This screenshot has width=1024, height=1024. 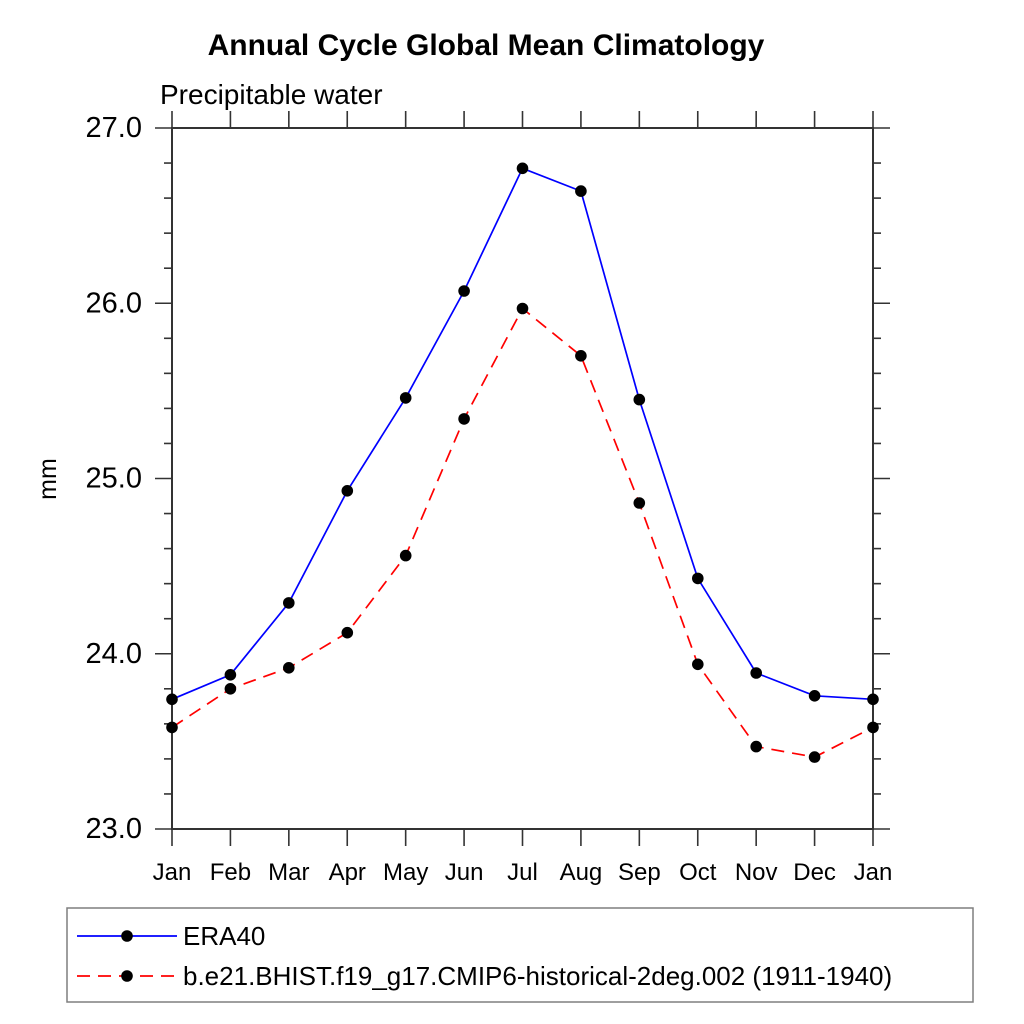 What do you see at coordinates (114, 128) in the screenshot?
I see `y-tick-label: 27.0` at bounding box center [114, 128].